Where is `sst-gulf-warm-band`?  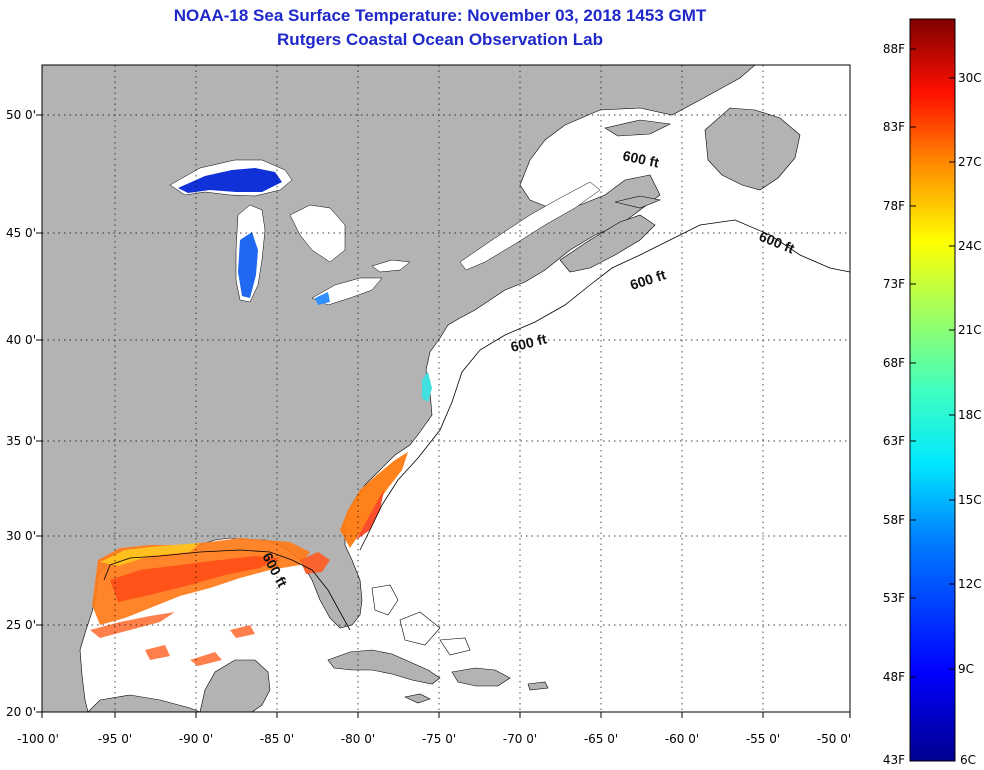 sst-gulf-warm-band is located at coordinates (195, 579).